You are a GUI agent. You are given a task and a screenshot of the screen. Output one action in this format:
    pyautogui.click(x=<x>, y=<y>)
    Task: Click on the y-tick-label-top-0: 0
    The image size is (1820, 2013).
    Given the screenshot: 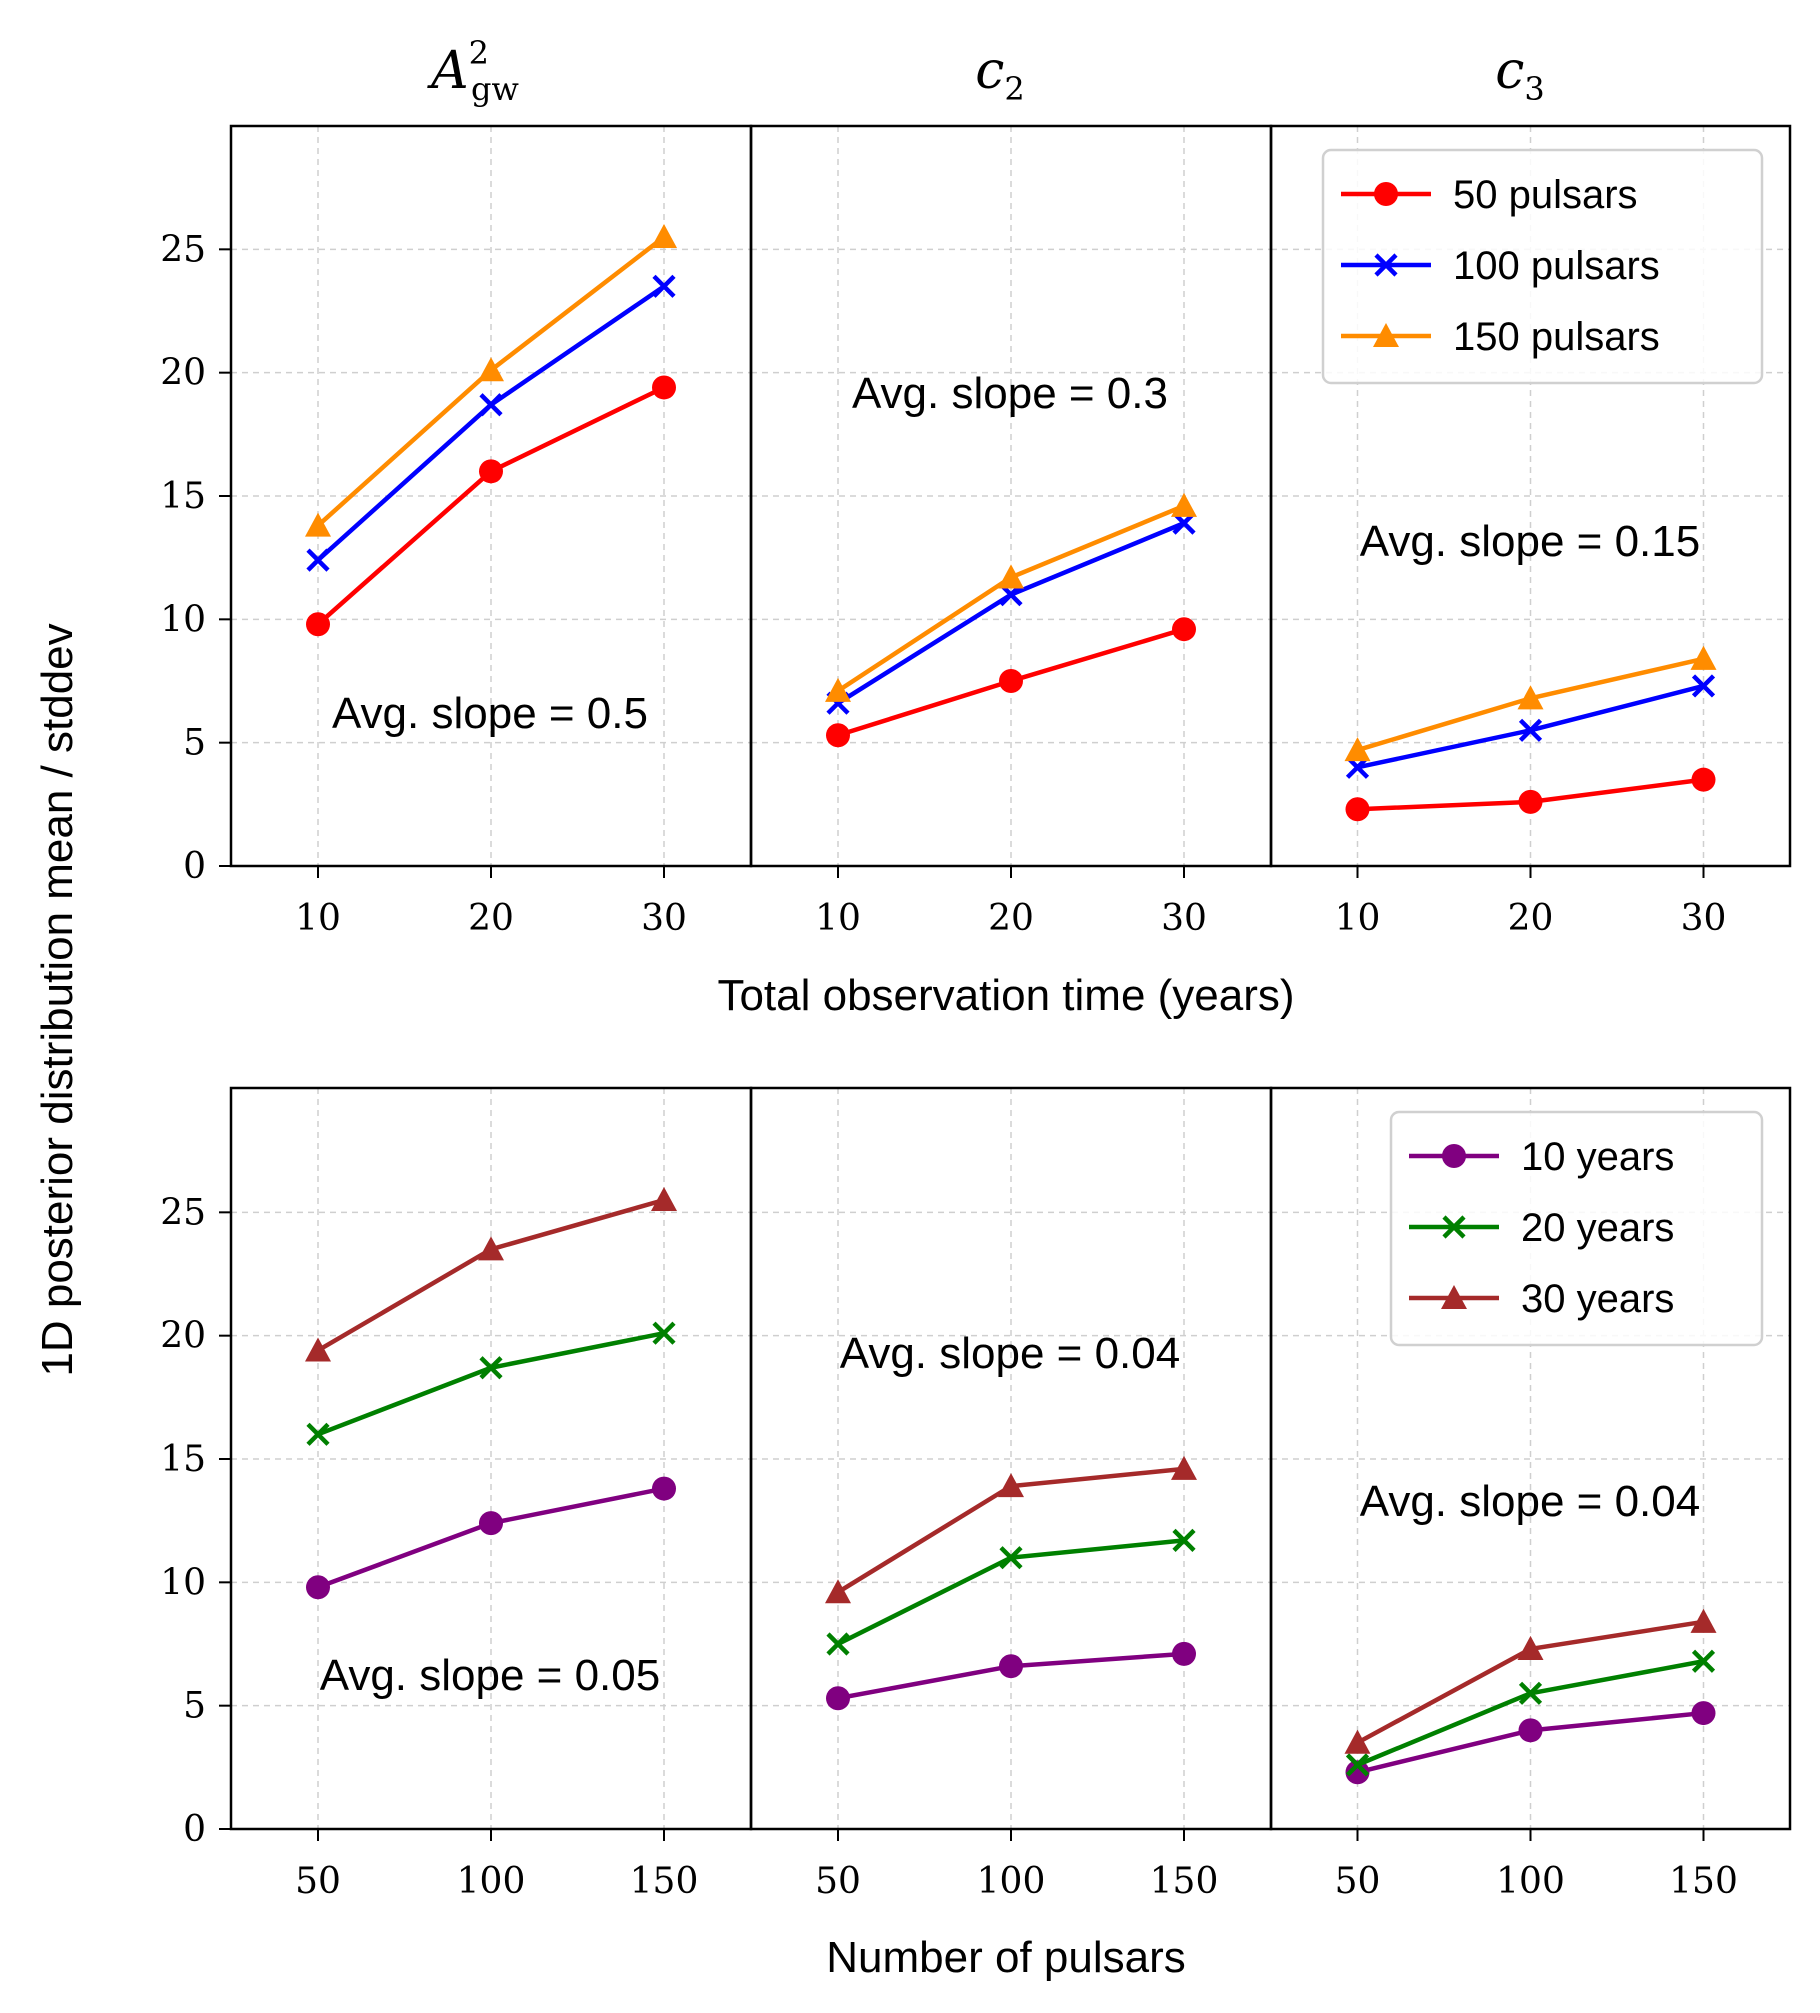 What is the action you would take?
    pyautogui.click(x=194, y=866)
    